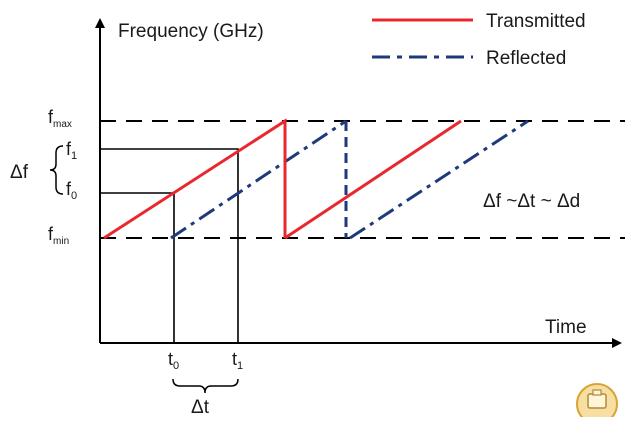 Image resolution: width=627 pixels, height=422 pixels. What do you see at coordinates (536, 21) in the screenshot?
I see `legend-transmitted-label: Transmitted` at bounding box center [536, 21].